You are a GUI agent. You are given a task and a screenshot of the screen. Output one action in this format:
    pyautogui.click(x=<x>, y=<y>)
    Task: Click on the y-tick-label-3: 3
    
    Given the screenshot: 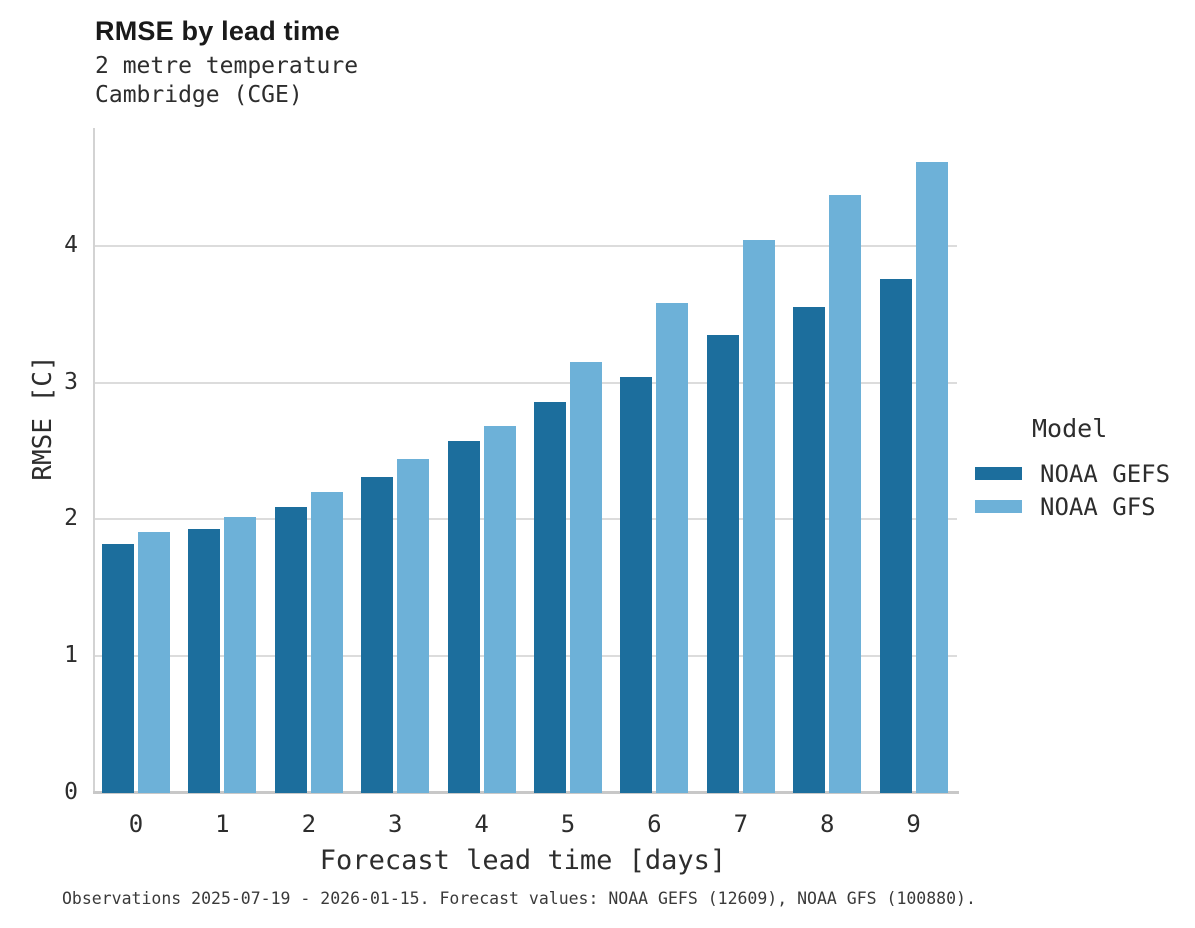 What is the action you would take?
    pyautogui.click(x=71, y=381)
    